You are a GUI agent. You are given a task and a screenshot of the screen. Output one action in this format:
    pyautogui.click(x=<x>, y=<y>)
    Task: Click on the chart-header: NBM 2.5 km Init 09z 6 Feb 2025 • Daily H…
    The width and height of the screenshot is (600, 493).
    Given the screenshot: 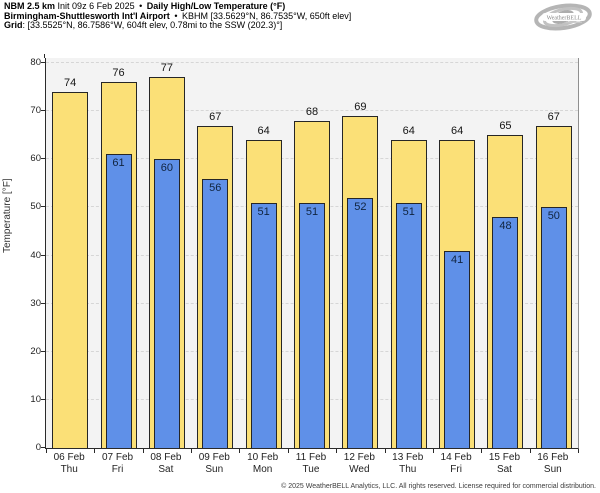 What is the action you would take?
    pyautogui.click(x=178, y=16)
    